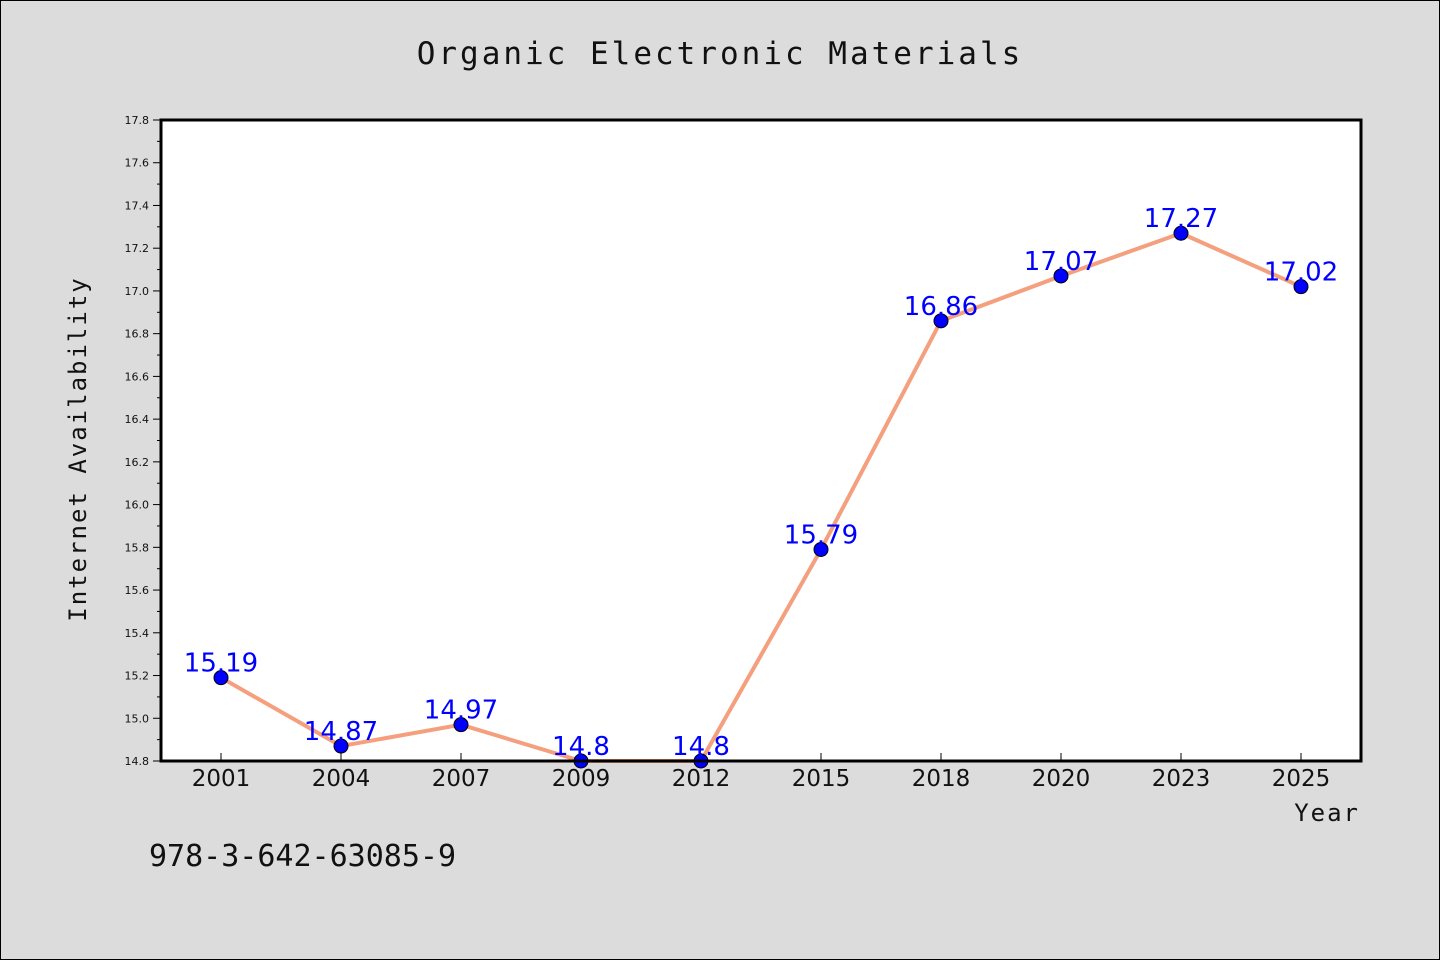 This screenshot has width=1440, height=960. What do you see at coordinates (720, 54) in the screenshot?
I see `chart-title: Organic Electronic Materials` at bounding box center [720, 54].